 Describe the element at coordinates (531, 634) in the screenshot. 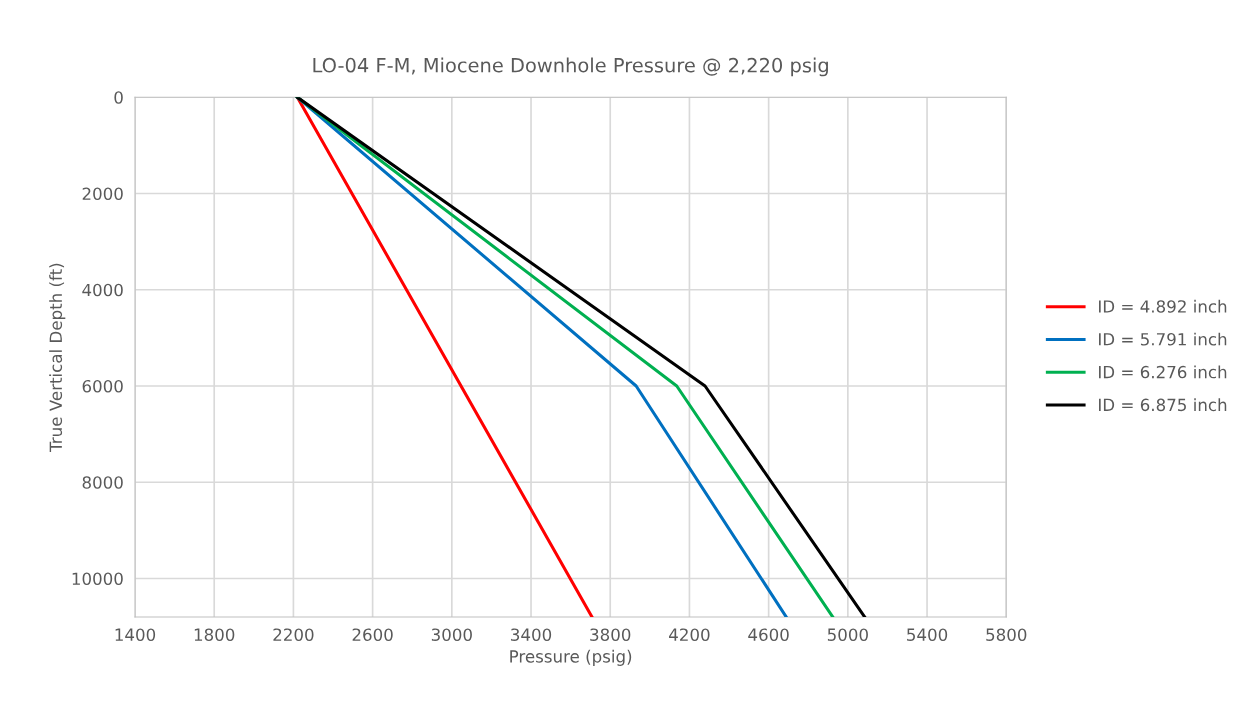

I see `x-tick-label: 3400` at that location.